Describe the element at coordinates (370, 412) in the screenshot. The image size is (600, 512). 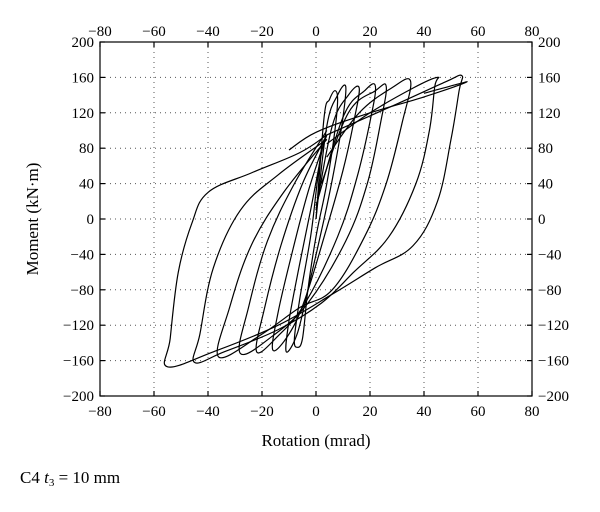
I see `x-tick-label-bottom: 20` at that location.